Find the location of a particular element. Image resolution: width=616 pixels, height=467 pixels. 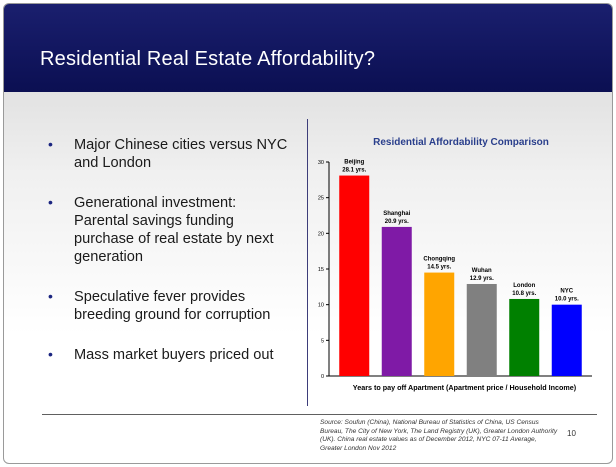

bar-wuhan is located at coordinates (481, 329).